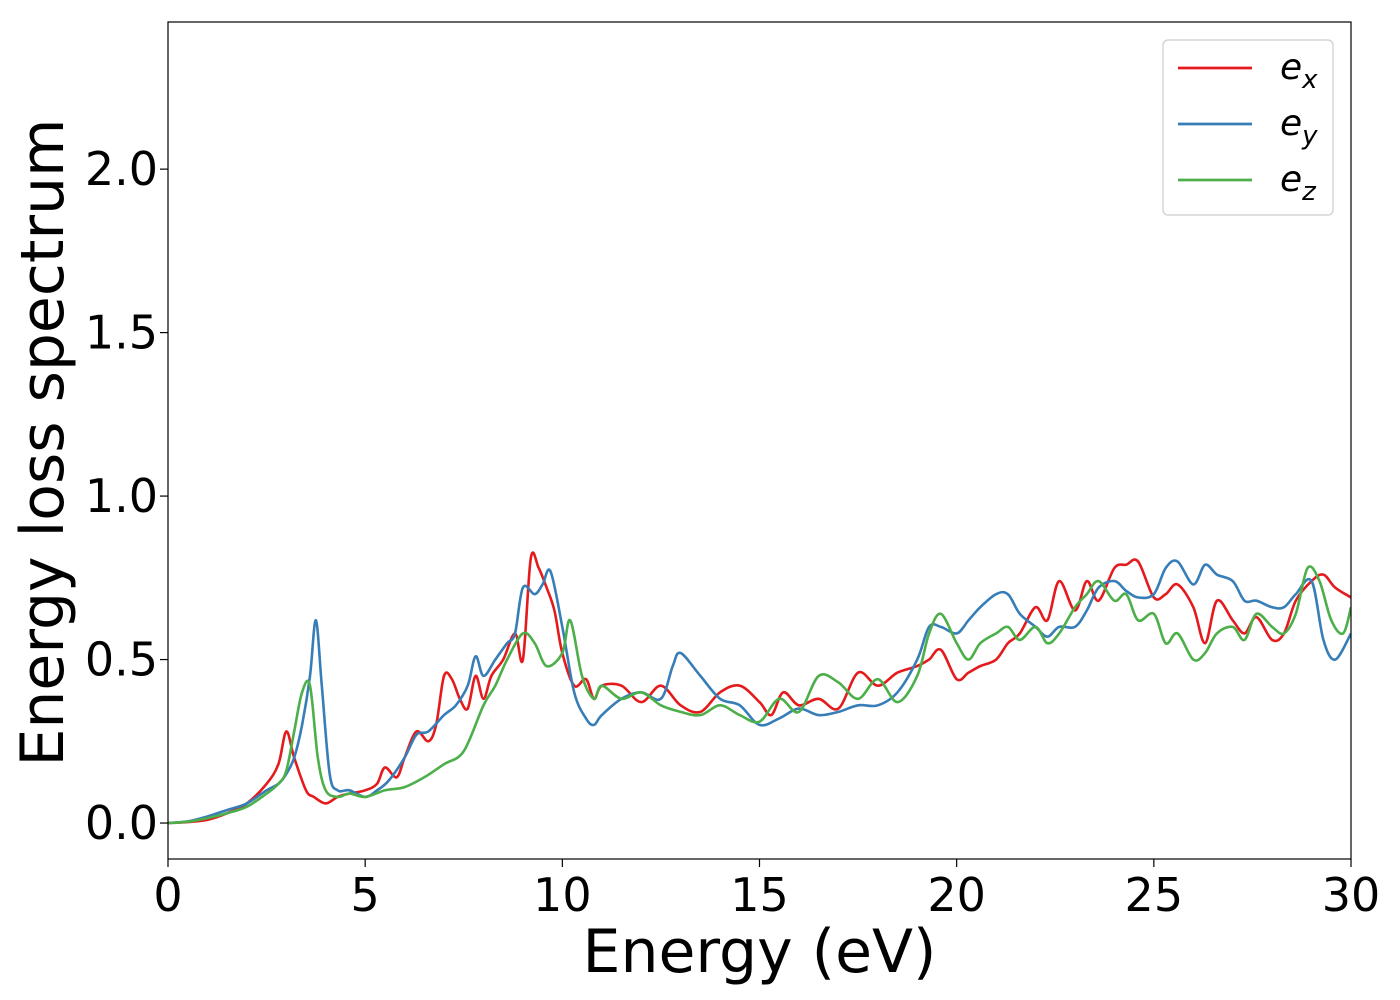 The image size is (1400, 1000). I want to click on y-tick-label: 1.0, so click(121, 496).